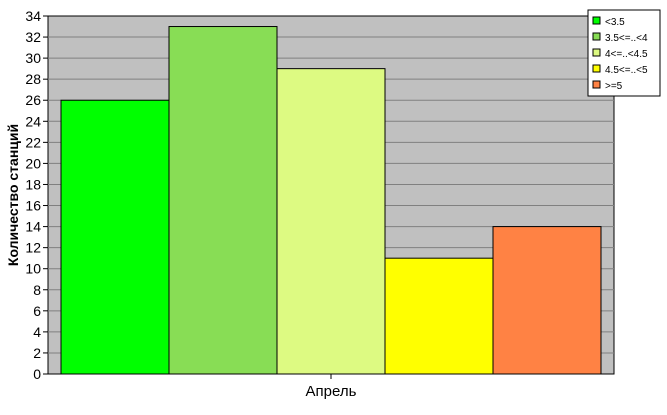 The height and width of the screenshot is (415, 667). I want to click on y-tick-label: 32, so click(33, 37).